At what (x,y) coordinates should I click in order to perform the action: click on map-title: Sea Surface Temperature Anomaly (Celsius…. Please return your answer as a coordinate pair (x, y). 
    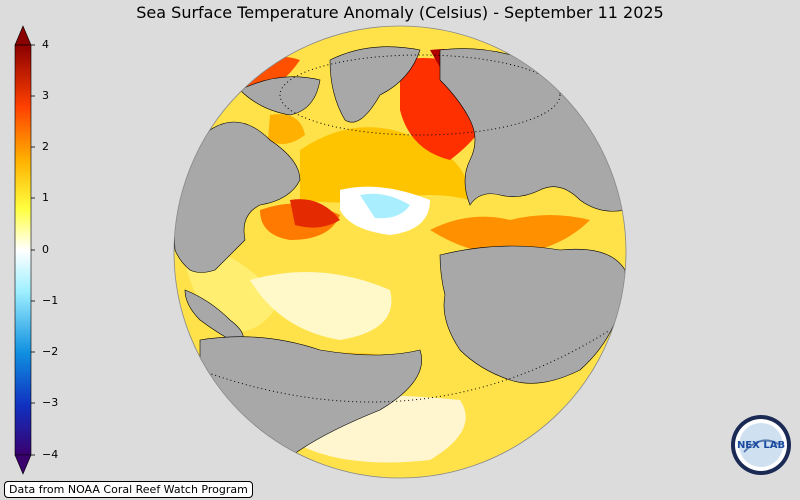
    Looking at the image, I should click on (400, 12).